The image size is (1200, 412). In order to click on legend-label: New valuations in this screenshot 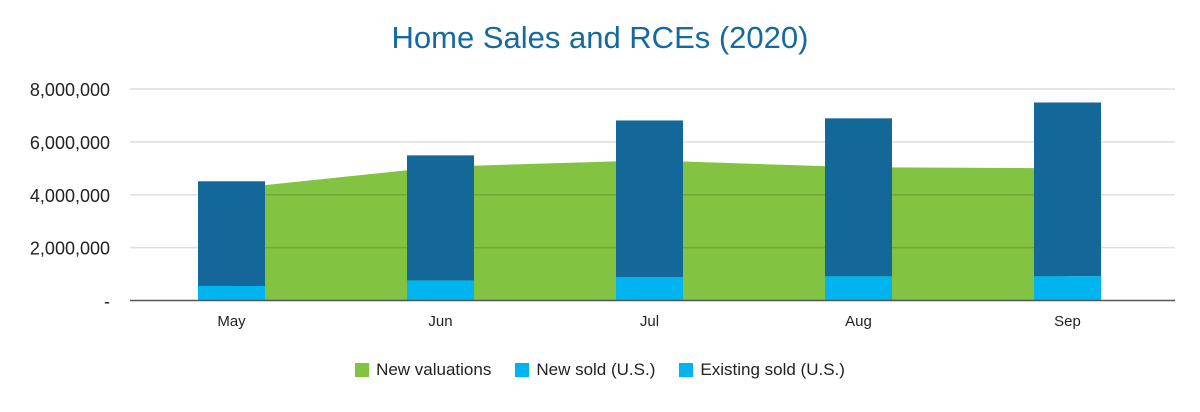, I will do `click(434, 369)`.